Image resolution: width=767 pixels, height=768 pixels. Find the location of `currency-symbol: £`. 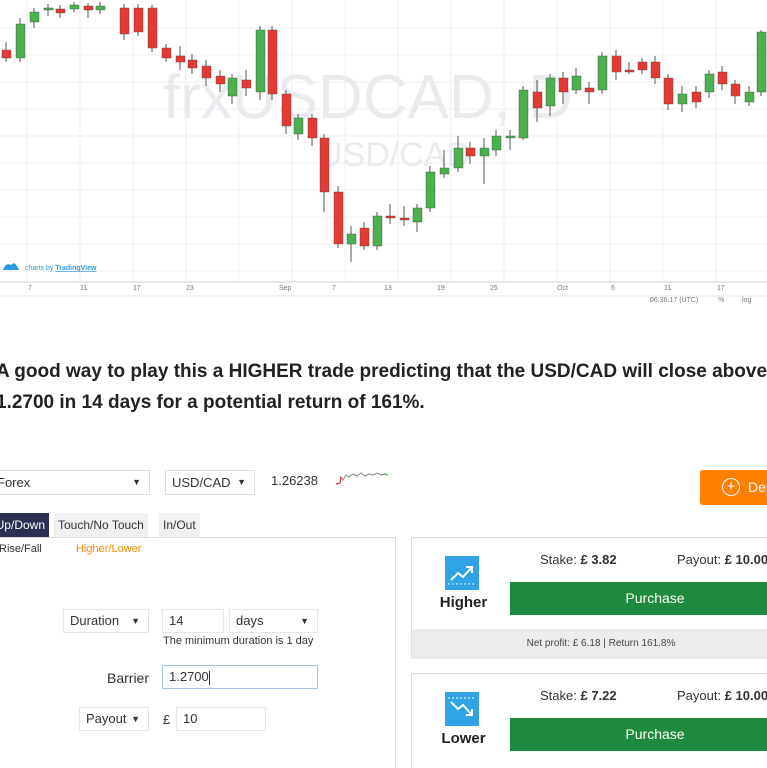

currency-symbol: £ is located at coordinates (167, 719).